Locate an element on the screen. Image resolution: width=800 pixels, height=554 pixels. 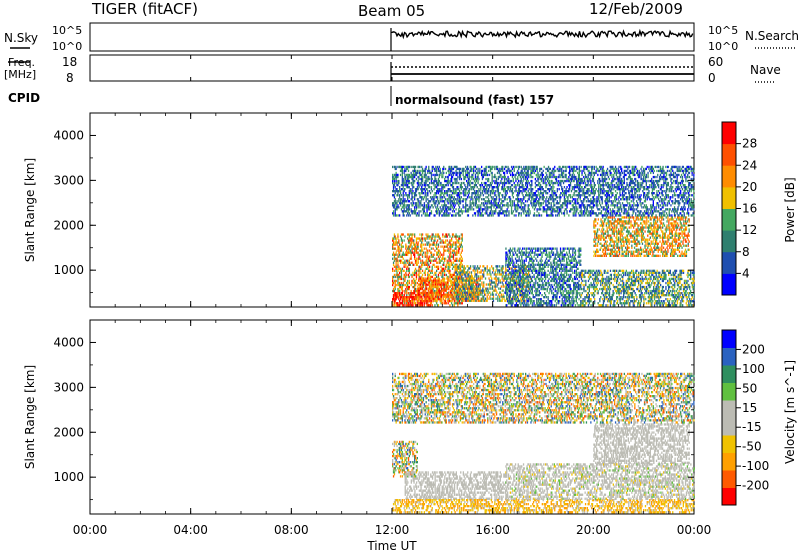
cpid-text: normalsound (fast) 157 is located at coordinates (474, 100).